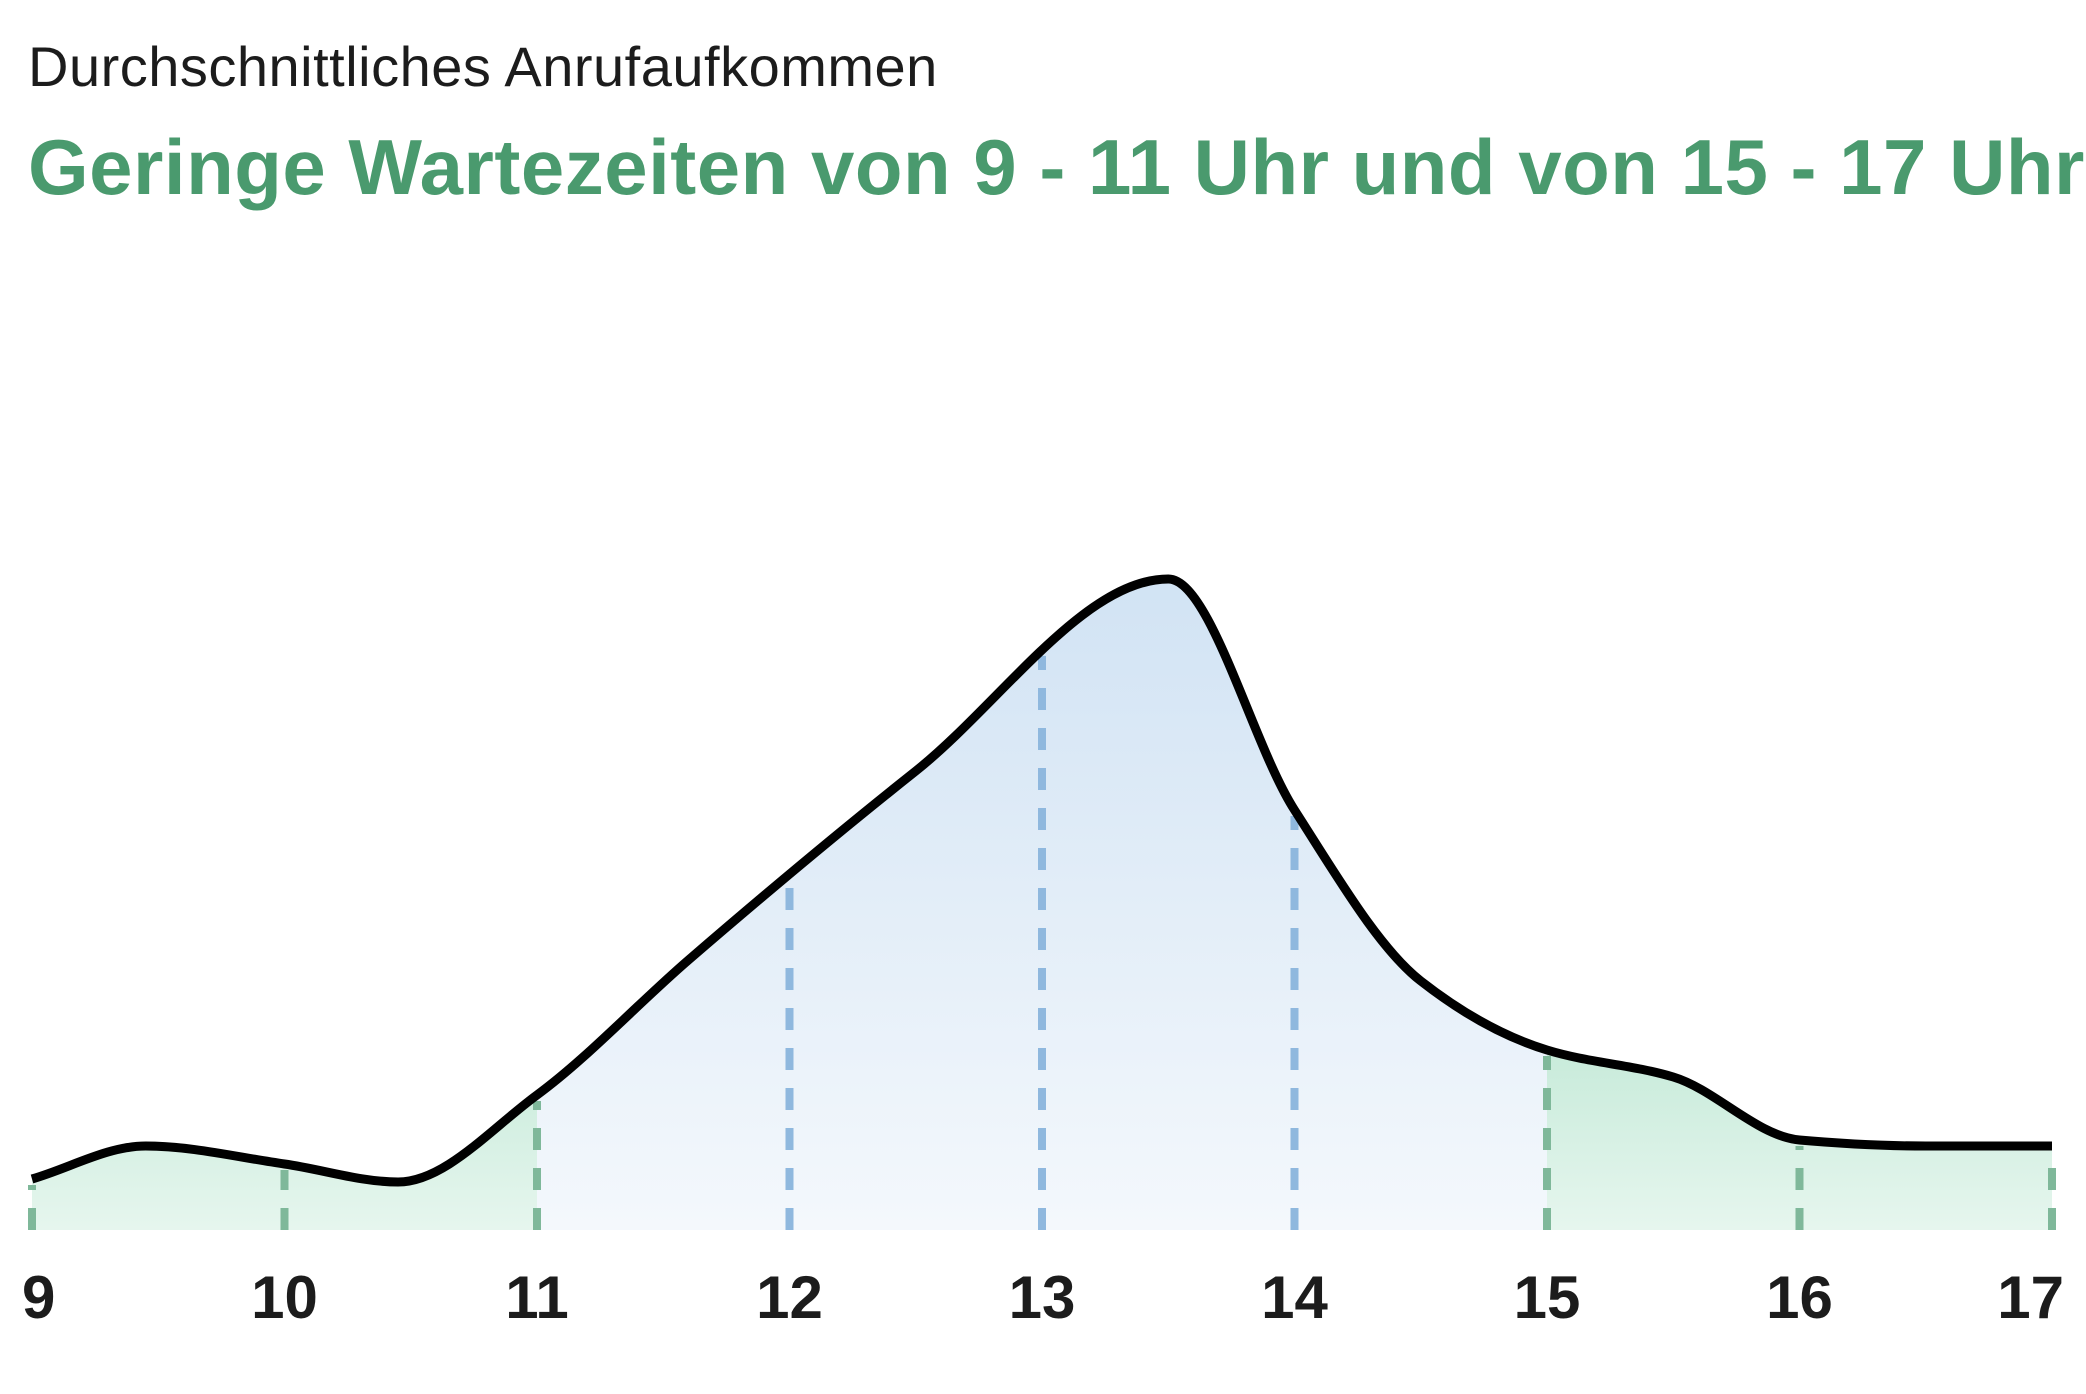 This screenshot has width=2086, height=1394. What do you see at coordinates (284, 1297) in the screenshot?
I see `tick-label-10: 10` at bounding box center [284, 1297].